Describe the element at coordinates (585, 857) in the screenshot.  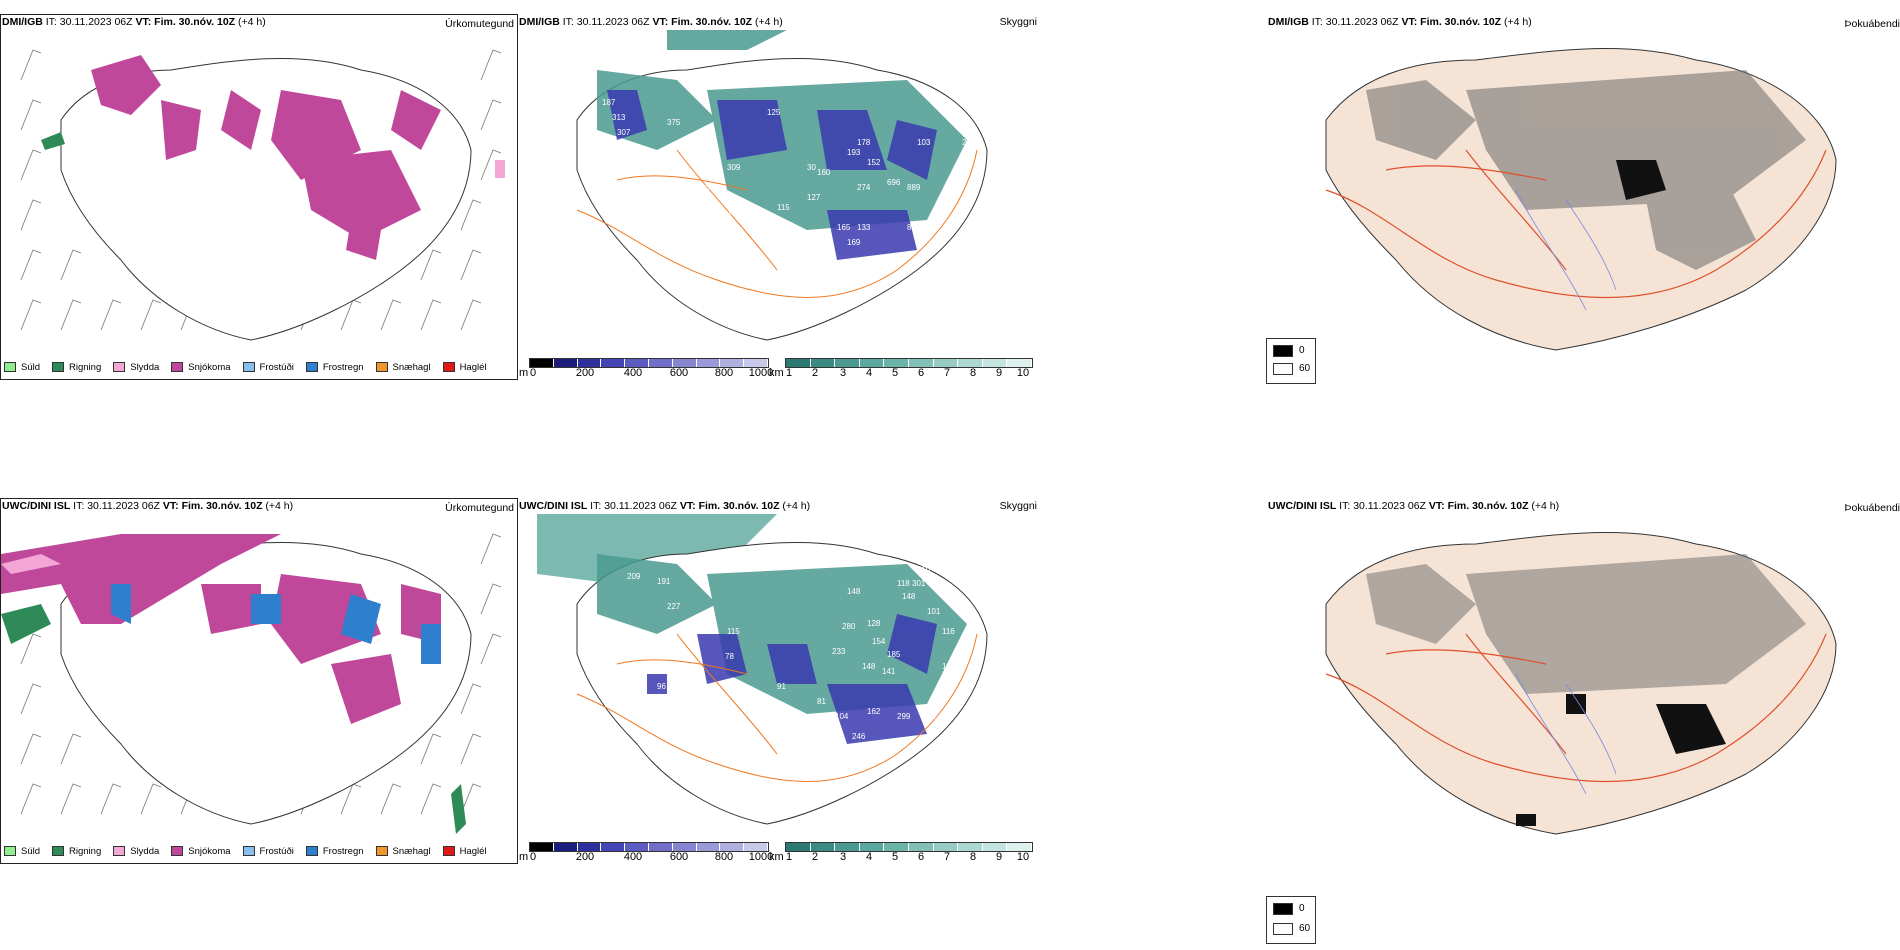
I see `colorbar-tick: 200` at that location.